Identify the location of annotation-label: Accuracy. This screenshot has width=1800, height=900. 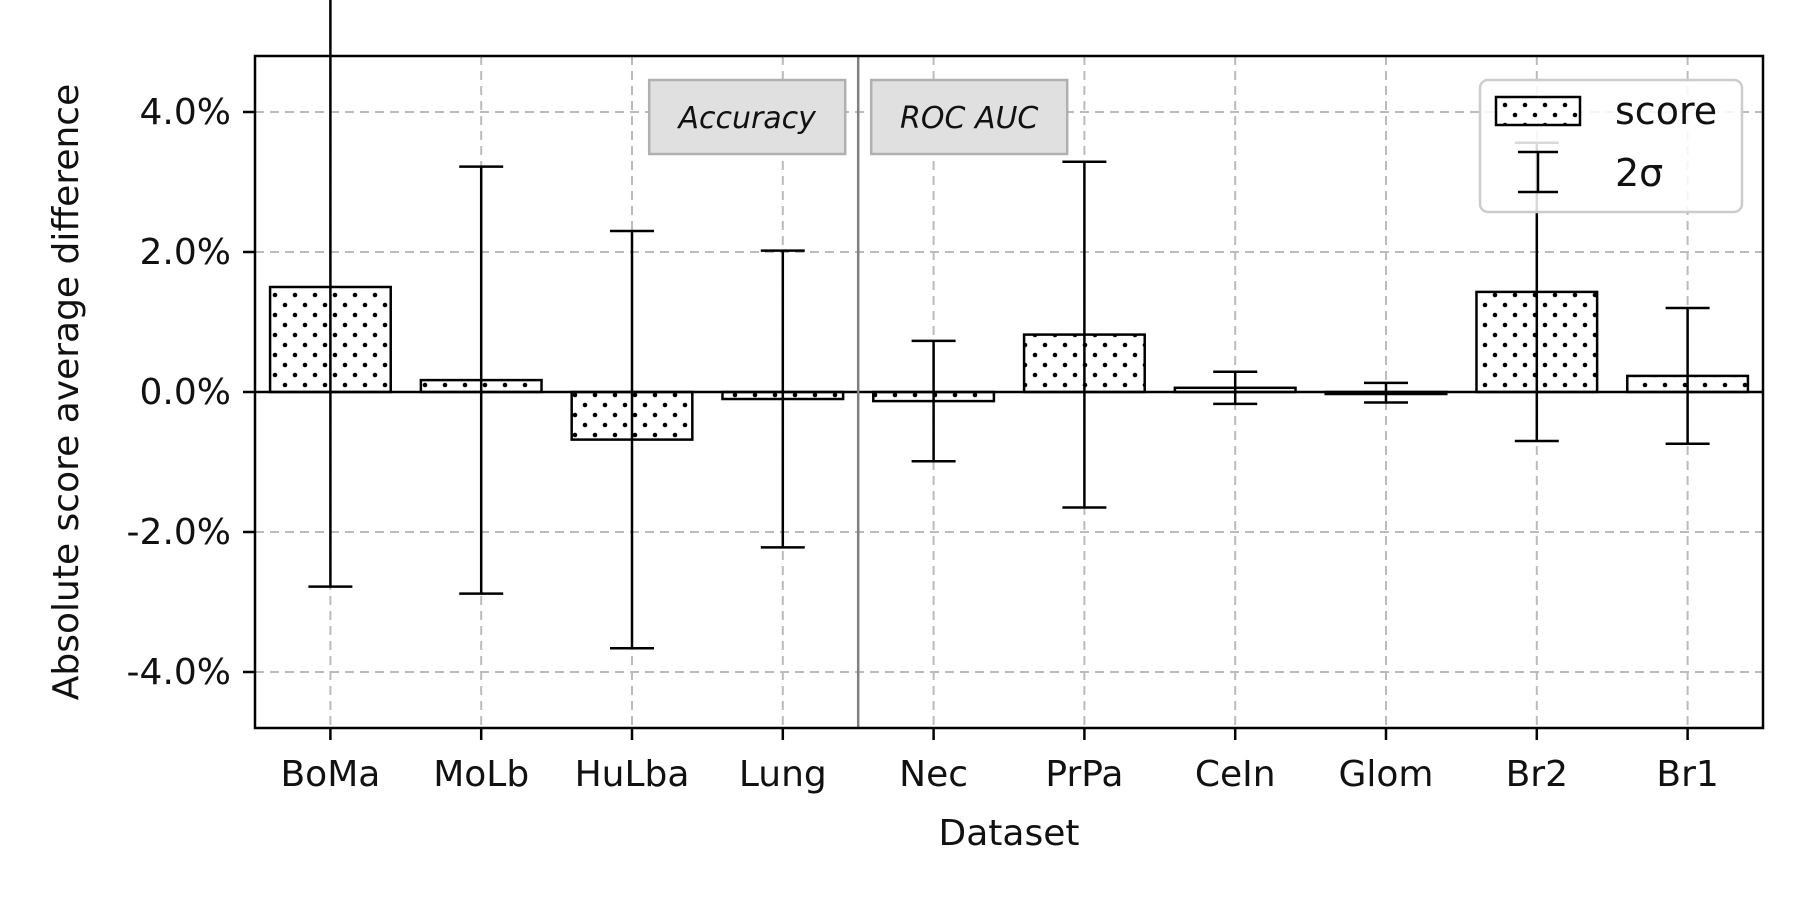
(746, 118).